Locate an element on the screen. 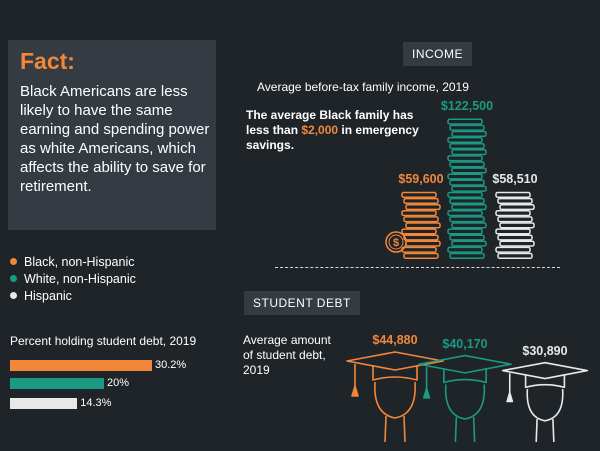 The image size is (600, 451). income-coin-stacks: $ is located at coordinates (460, 188).